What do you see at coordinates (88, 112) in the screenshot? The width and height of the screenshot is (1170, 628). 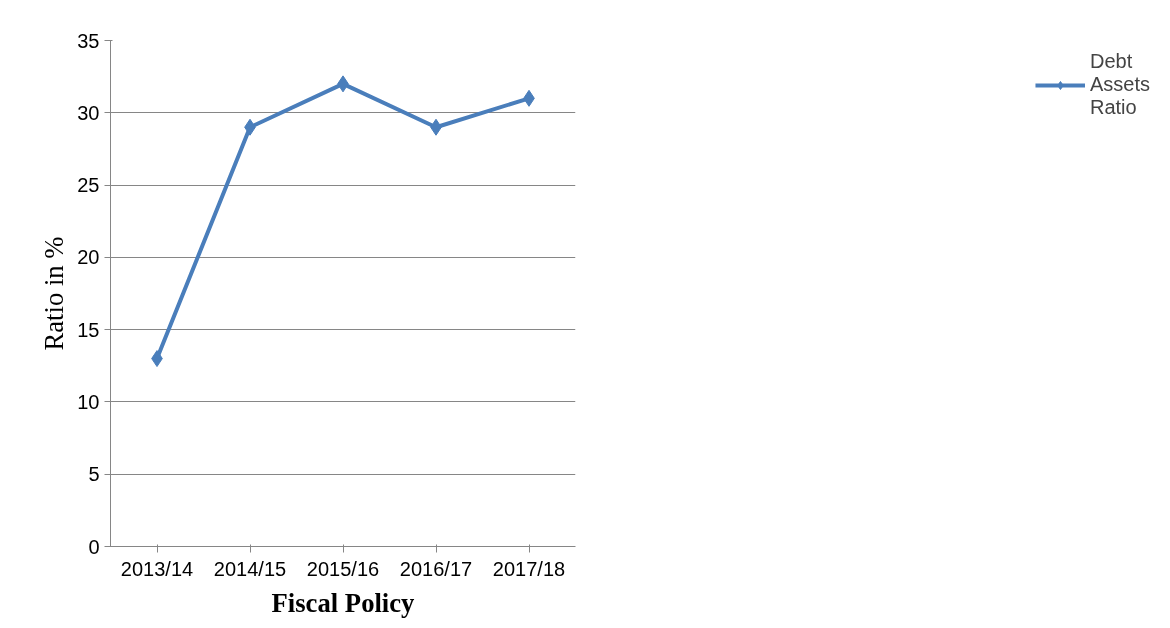 I see `y-tick-label: 30` at bounding box center [88, 112].